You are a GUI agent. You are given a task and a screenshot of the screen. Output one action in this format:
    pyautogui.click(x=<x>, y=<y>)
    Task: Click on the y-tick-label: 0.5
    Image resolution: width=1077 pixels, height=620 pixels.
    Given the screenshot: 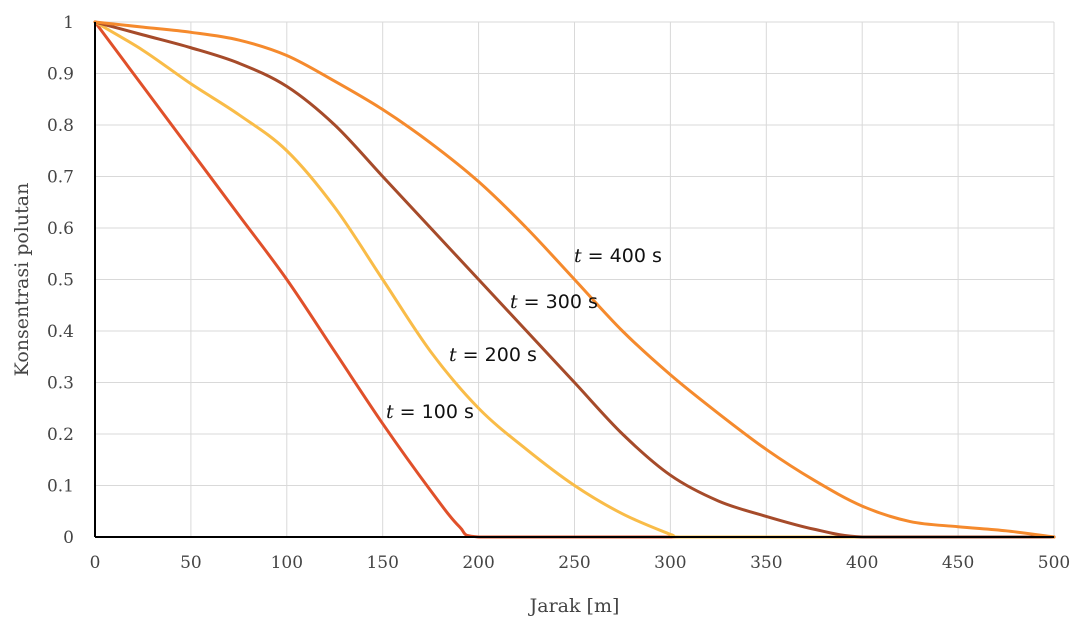 What is the action you would take?
    pyautogui.click(x=60, y=281)
    